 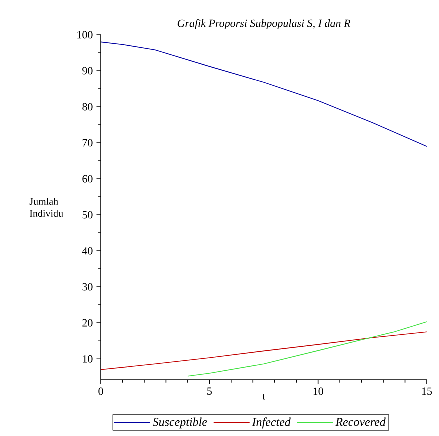 What do you see at coordinates (271, 423) in the screenshot?
I see `legend-label: Infected` at bounding box center [271, 423].